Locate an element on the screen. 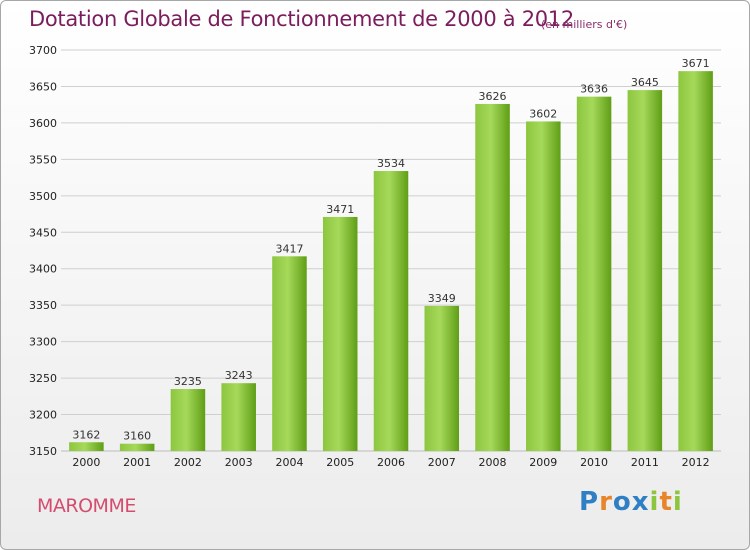 The height and width of the screenshot is (550, 750). bar-2002 is located at coordinates (188, 420).